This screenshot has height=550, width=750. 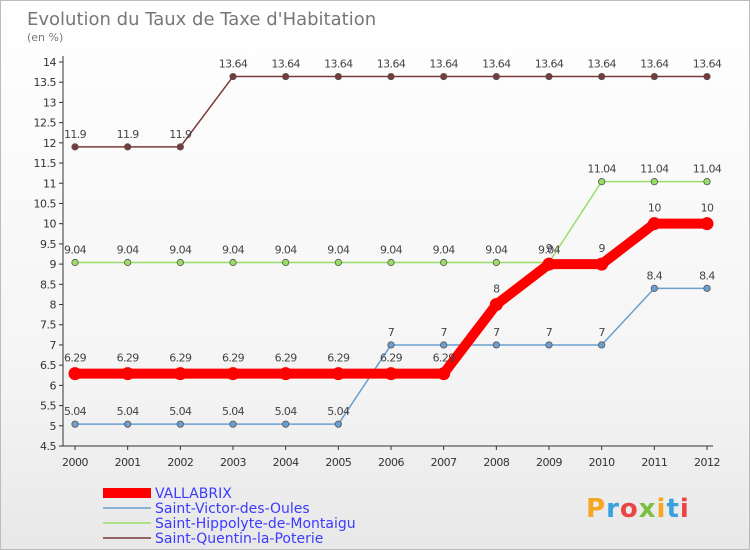 What do you see at coordinates (239, 539) in the screenshot?
I see `legend-entry: Saint-Quentin-la-Poterie` at bounding box center [239, 539].